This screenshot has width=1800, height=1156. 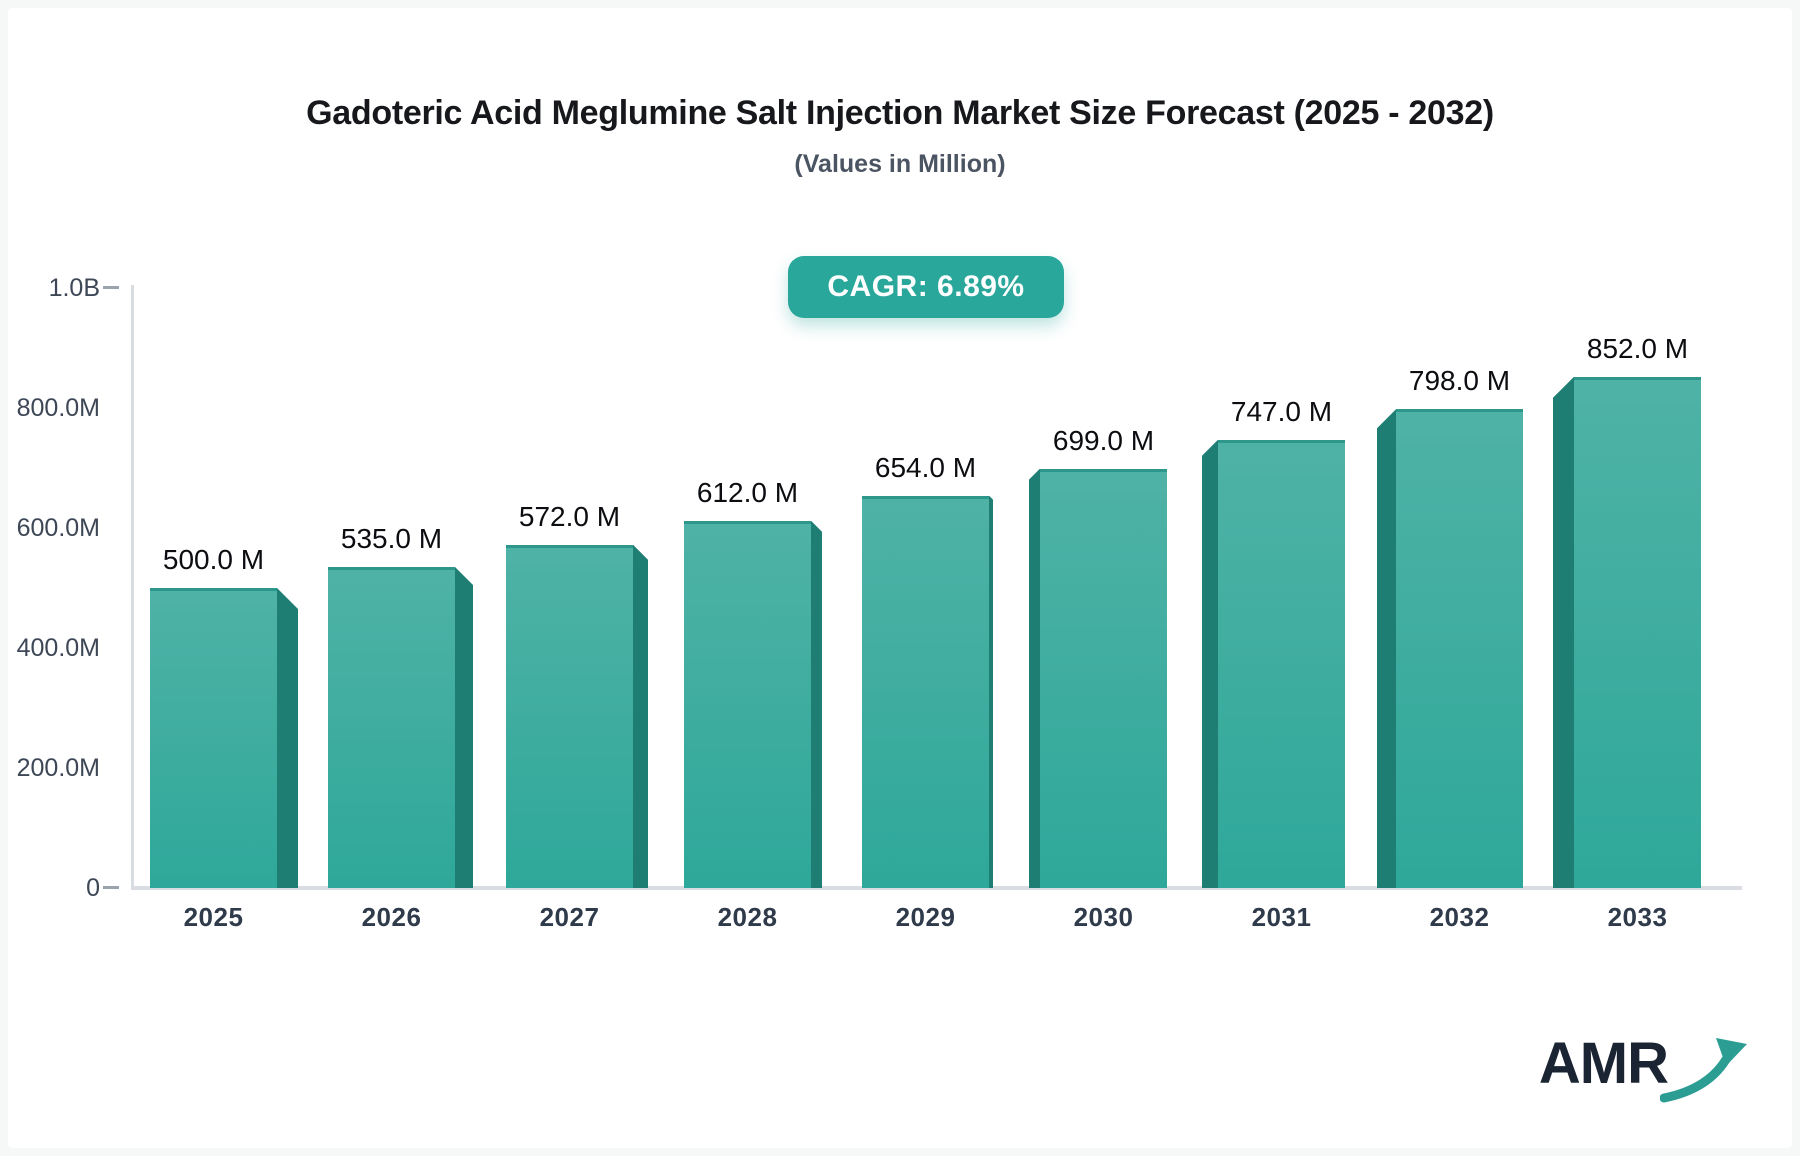 I want to click on y-tick-label: 0, so click(x=93, y=888).